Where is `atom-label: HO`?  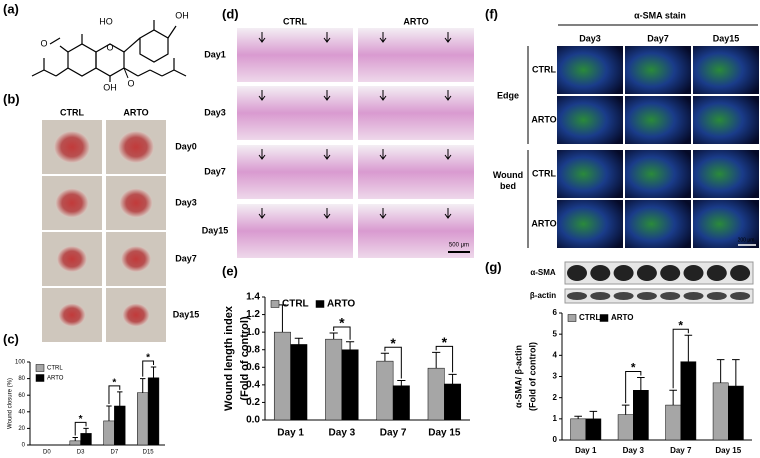 atom-label: HO is located at coordinates (106, 21).